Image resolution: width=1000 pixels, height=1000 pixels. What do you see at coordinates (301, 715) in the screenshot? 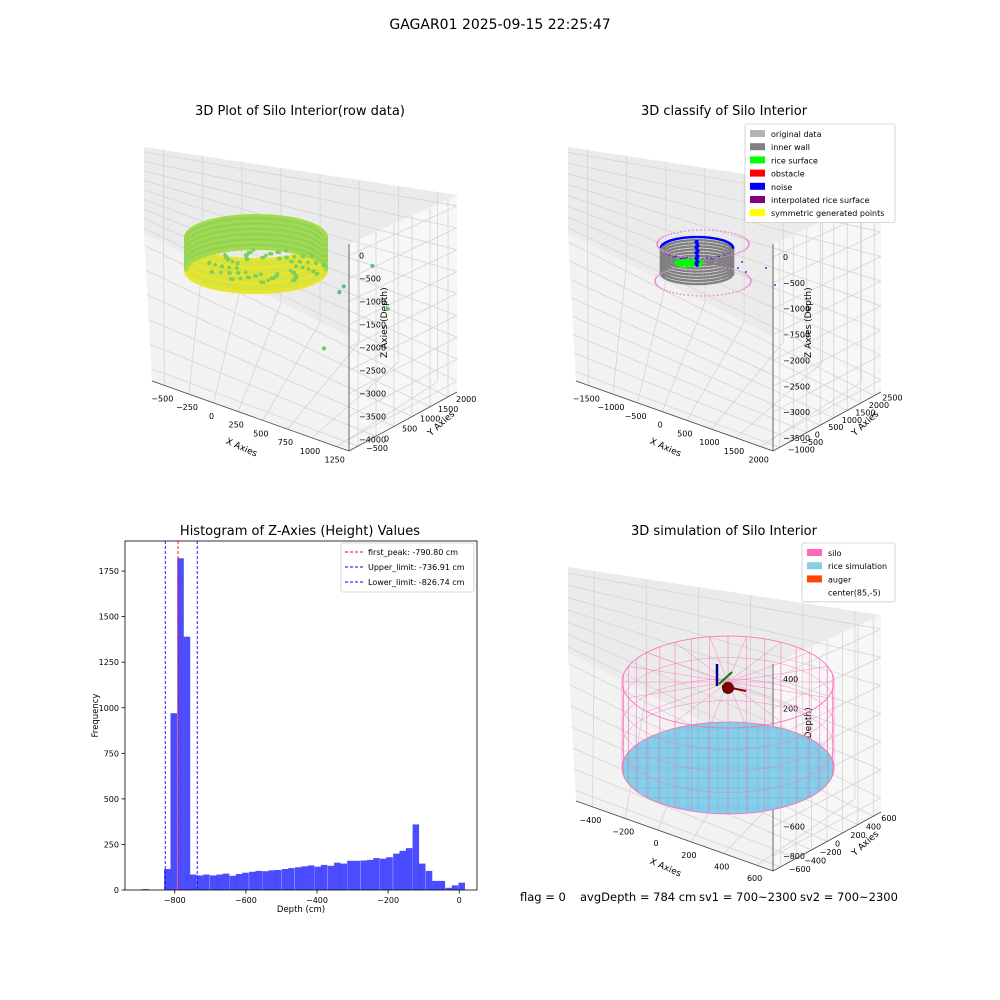
I see `hist-axes-frame` at bounding box center [301, 715].